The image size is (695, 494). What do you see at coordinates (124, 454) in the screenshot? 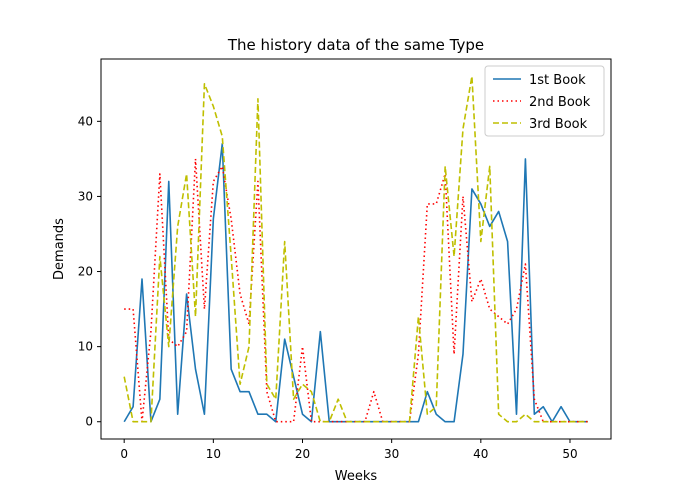
I see `x-tick-label: 0` at bounding box center [124, 454].